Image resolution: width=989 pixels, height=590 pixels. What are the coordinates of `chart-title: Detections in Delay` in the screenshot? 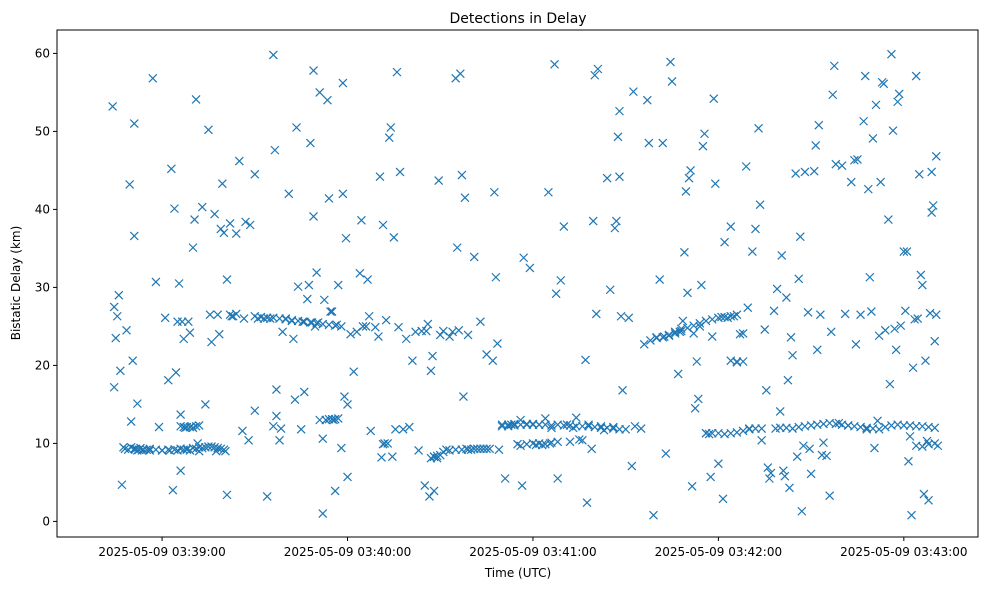 It's located at (517, 19).